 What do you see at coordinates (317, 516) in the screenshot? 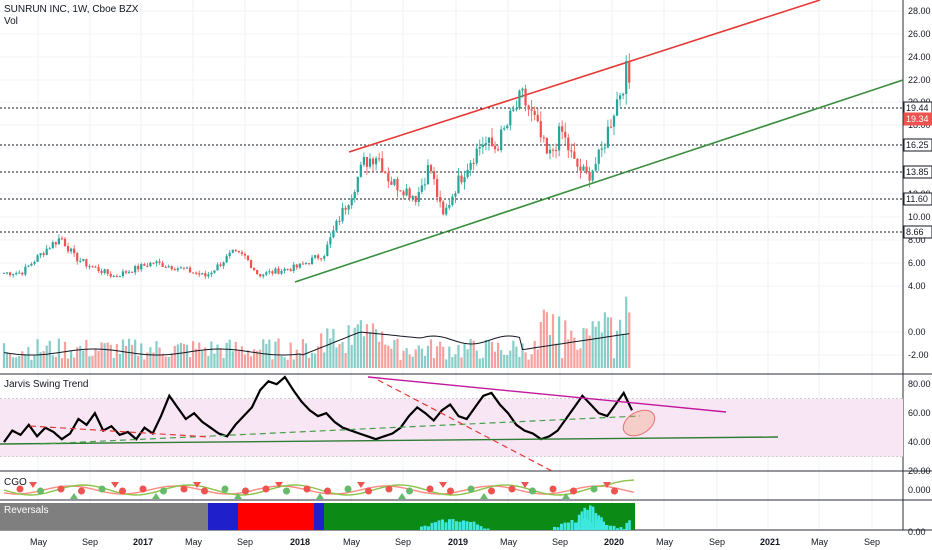
I see `reversals-panel` at bounding box center [317, 516].